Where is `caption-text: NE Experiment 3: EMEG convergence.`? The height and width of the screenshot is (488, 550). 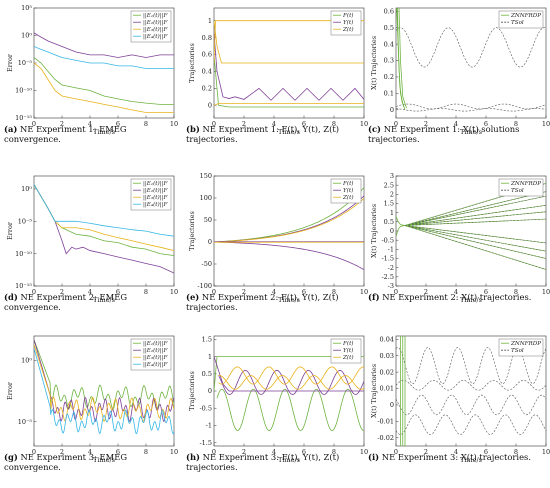 caption-text: NE Experiment 3: EMEG convergence. is located at coordinates (66, 462).